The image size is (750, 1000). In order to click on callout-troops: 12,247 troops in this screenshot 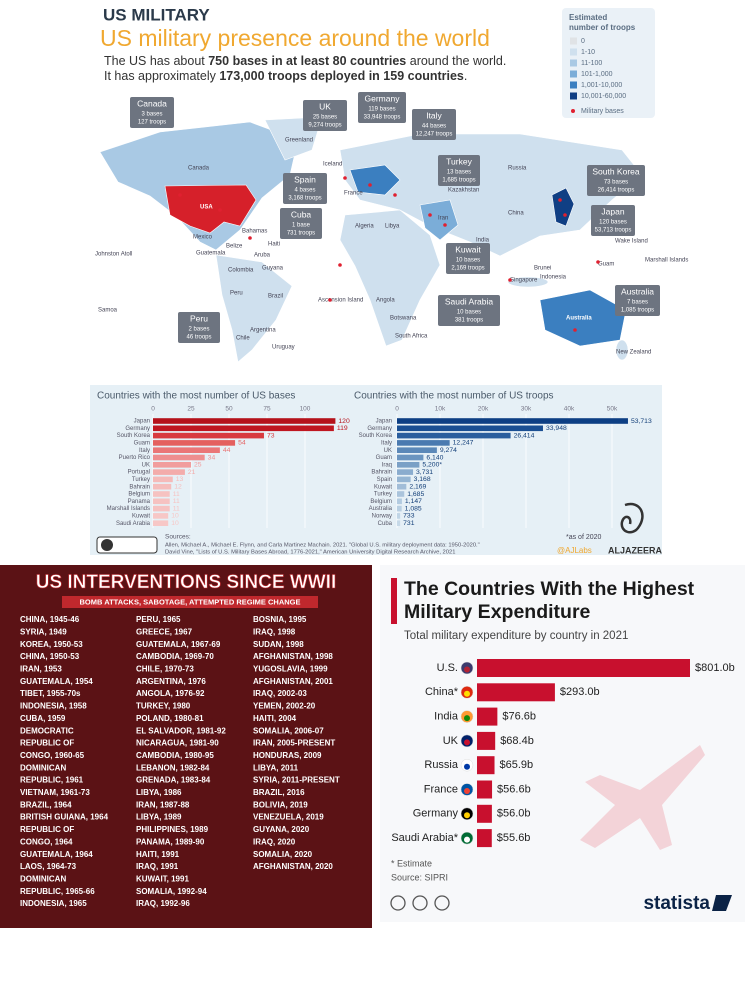, I will do `click(434, 135)`.